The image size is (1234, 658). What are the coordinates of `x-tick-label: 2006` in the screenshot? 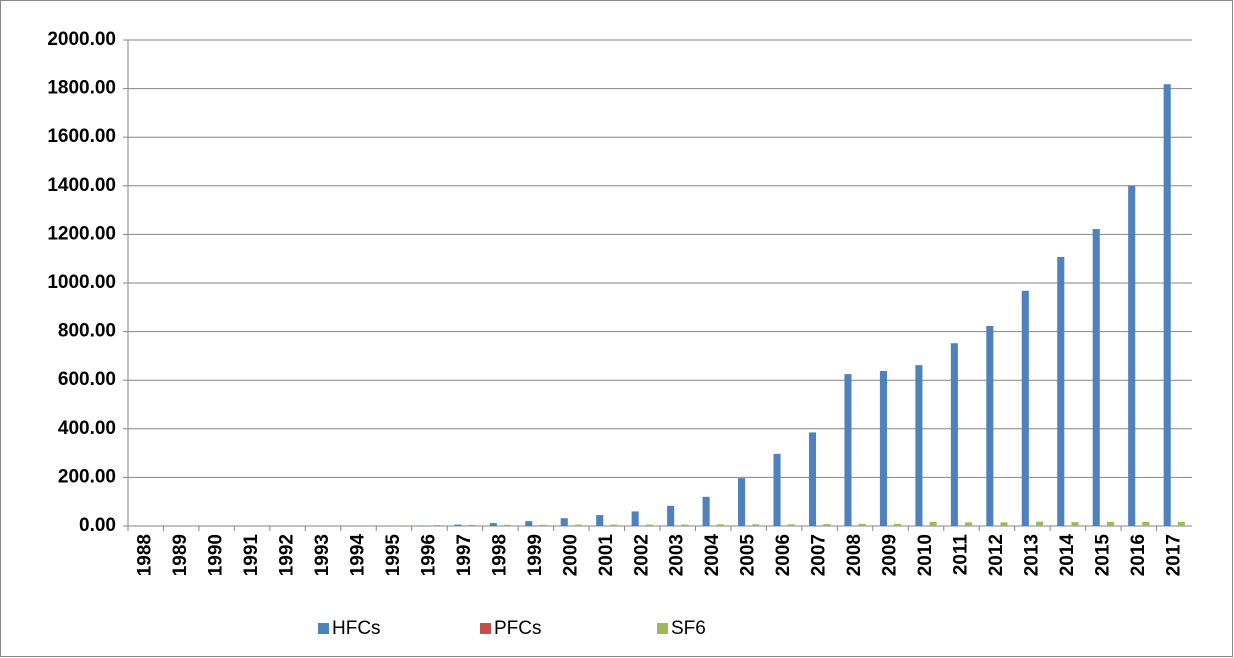 It's located at (783, 555).